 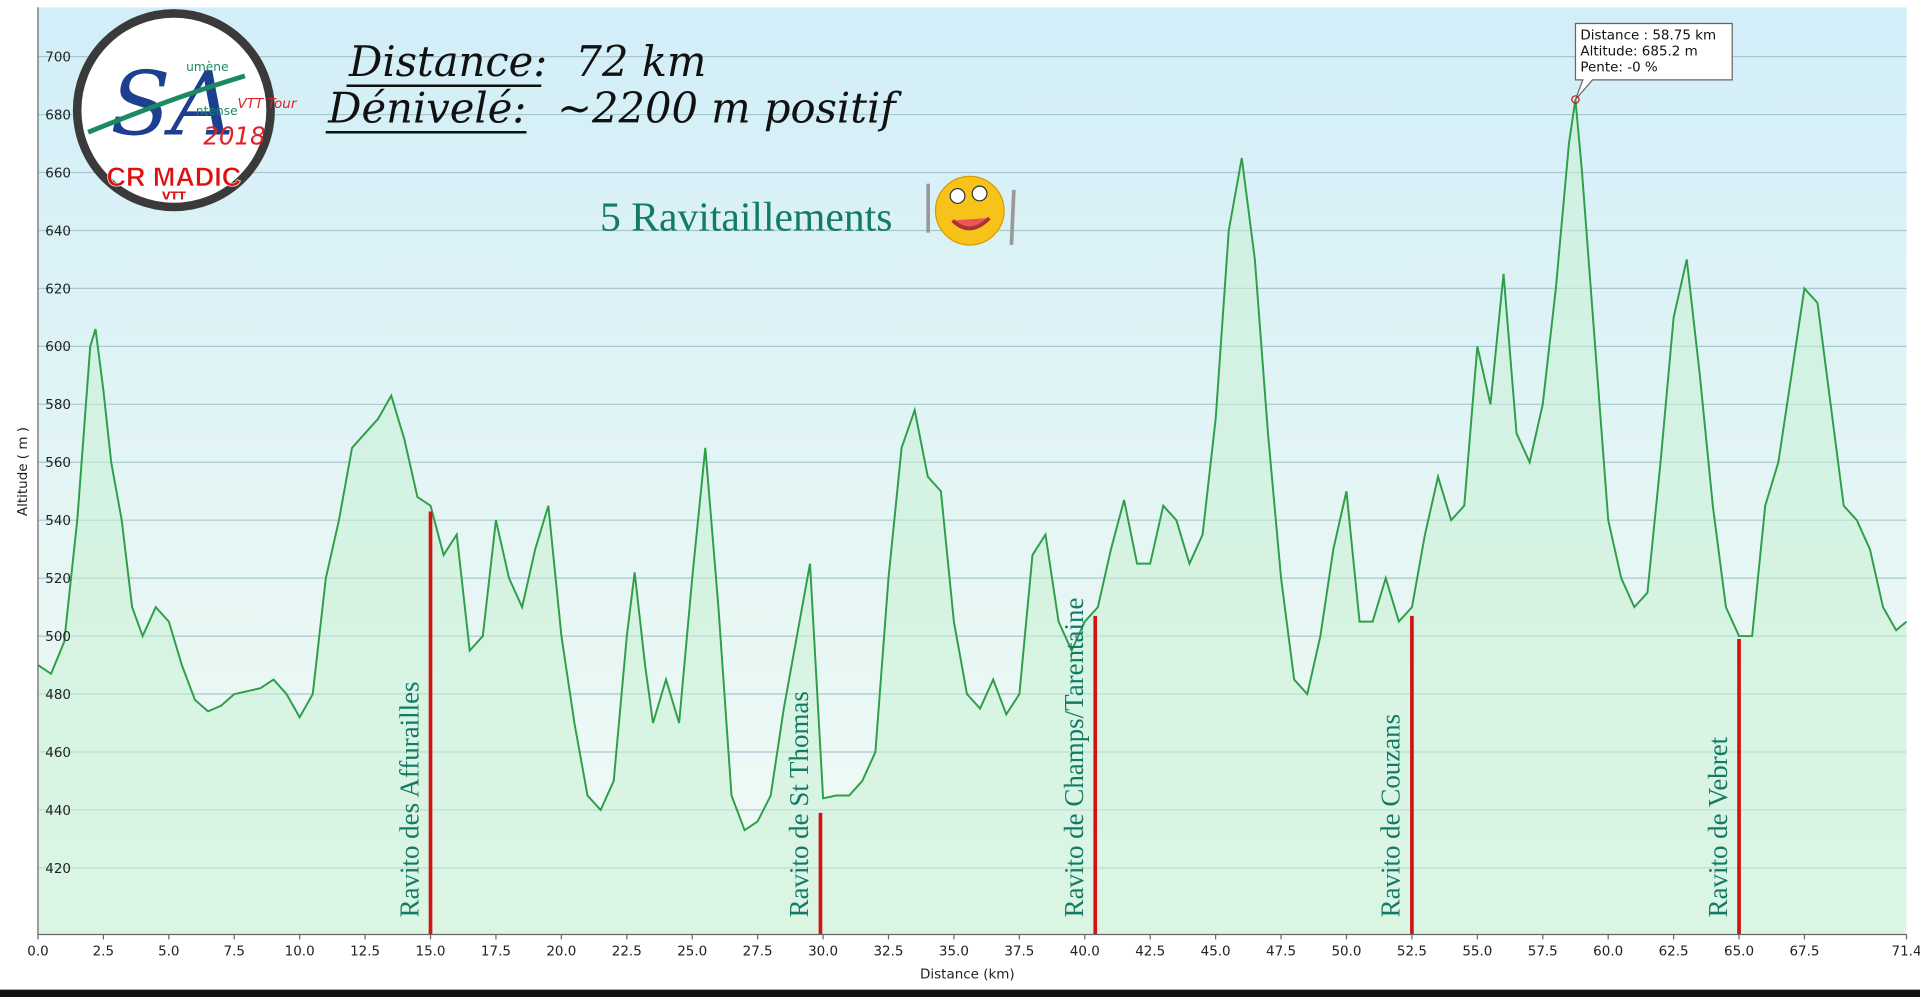 I want to click on elevation-label: Dénivelé:, so click(x=426, y=107).